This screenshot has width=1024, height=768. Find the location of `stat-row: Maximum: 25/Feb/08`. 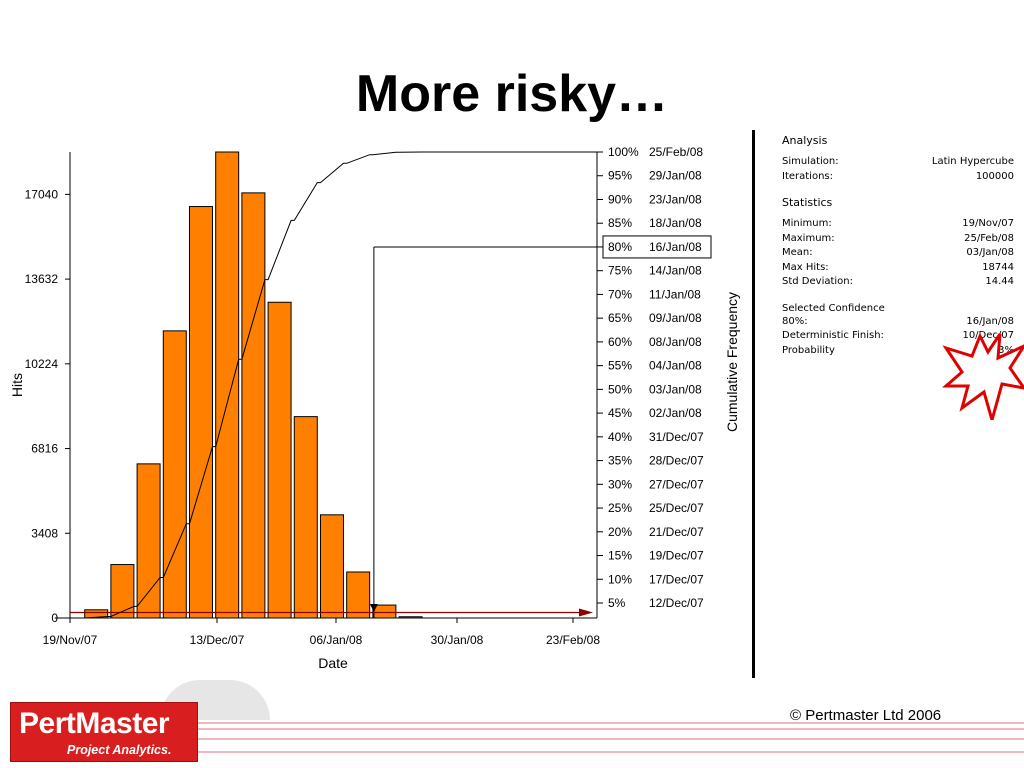

stat-row: Maximum: 25/Feb/08 is located at coordinates (898, 239).